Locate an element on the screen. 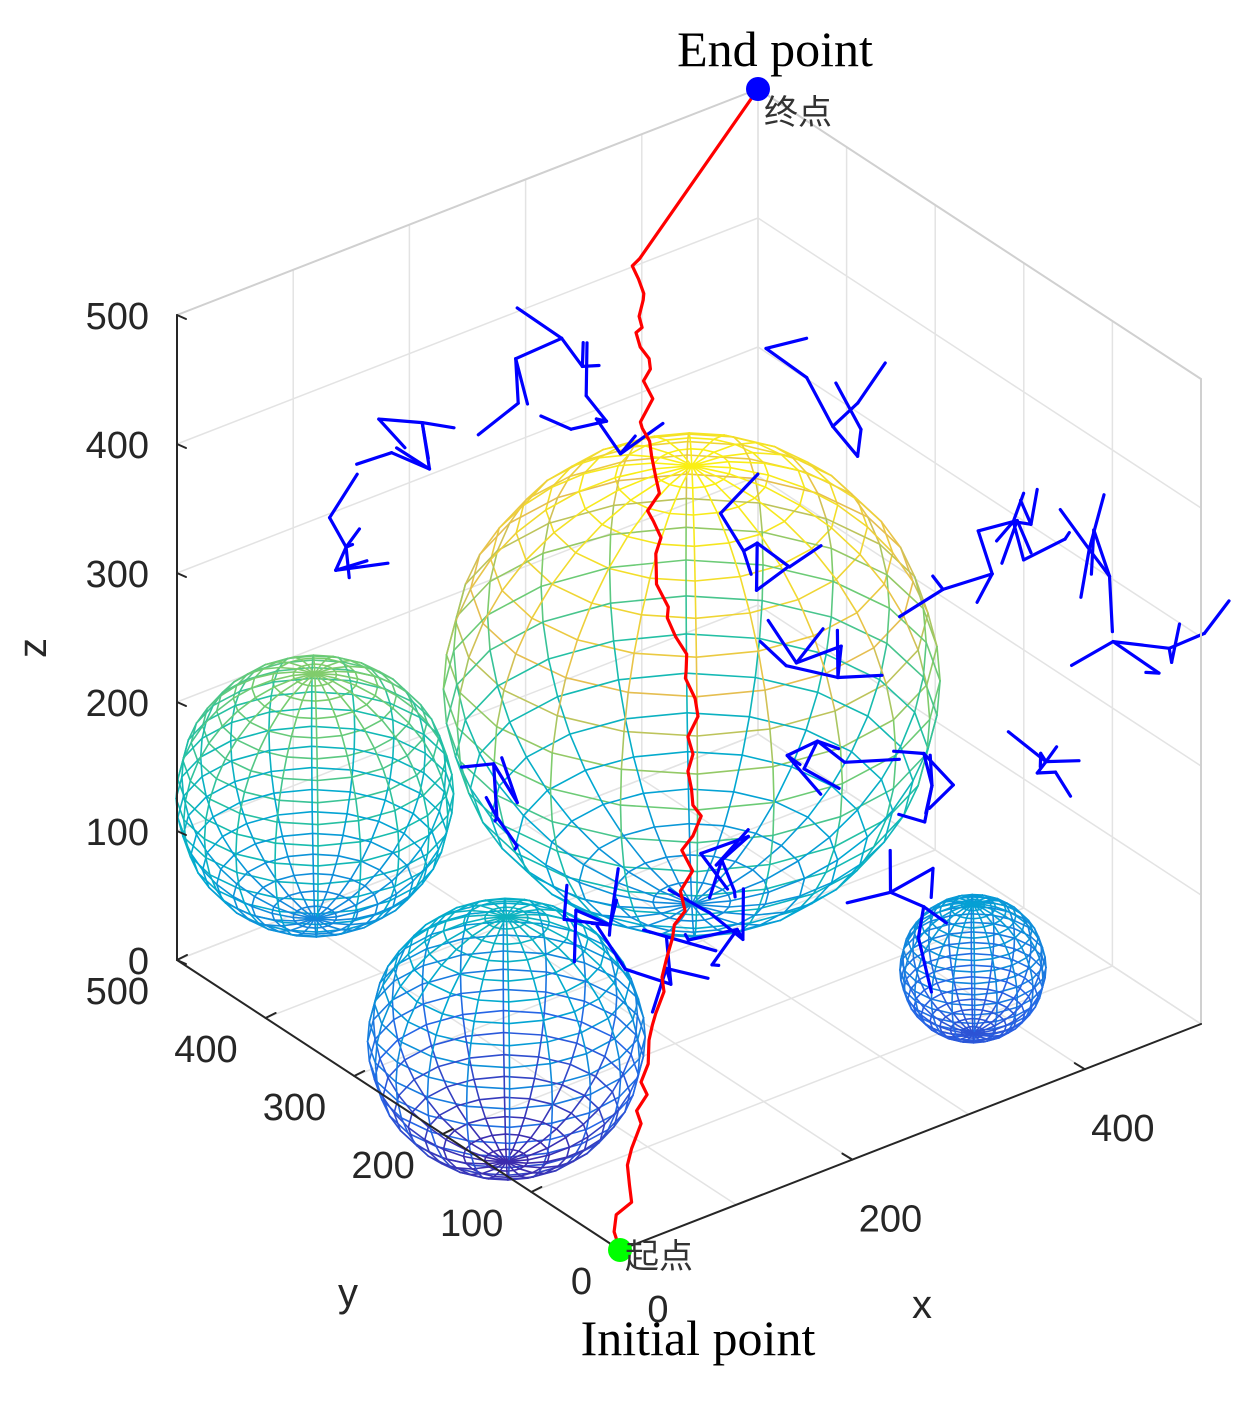  start-point-label: 起点 is located at coordinates (659, 1257).